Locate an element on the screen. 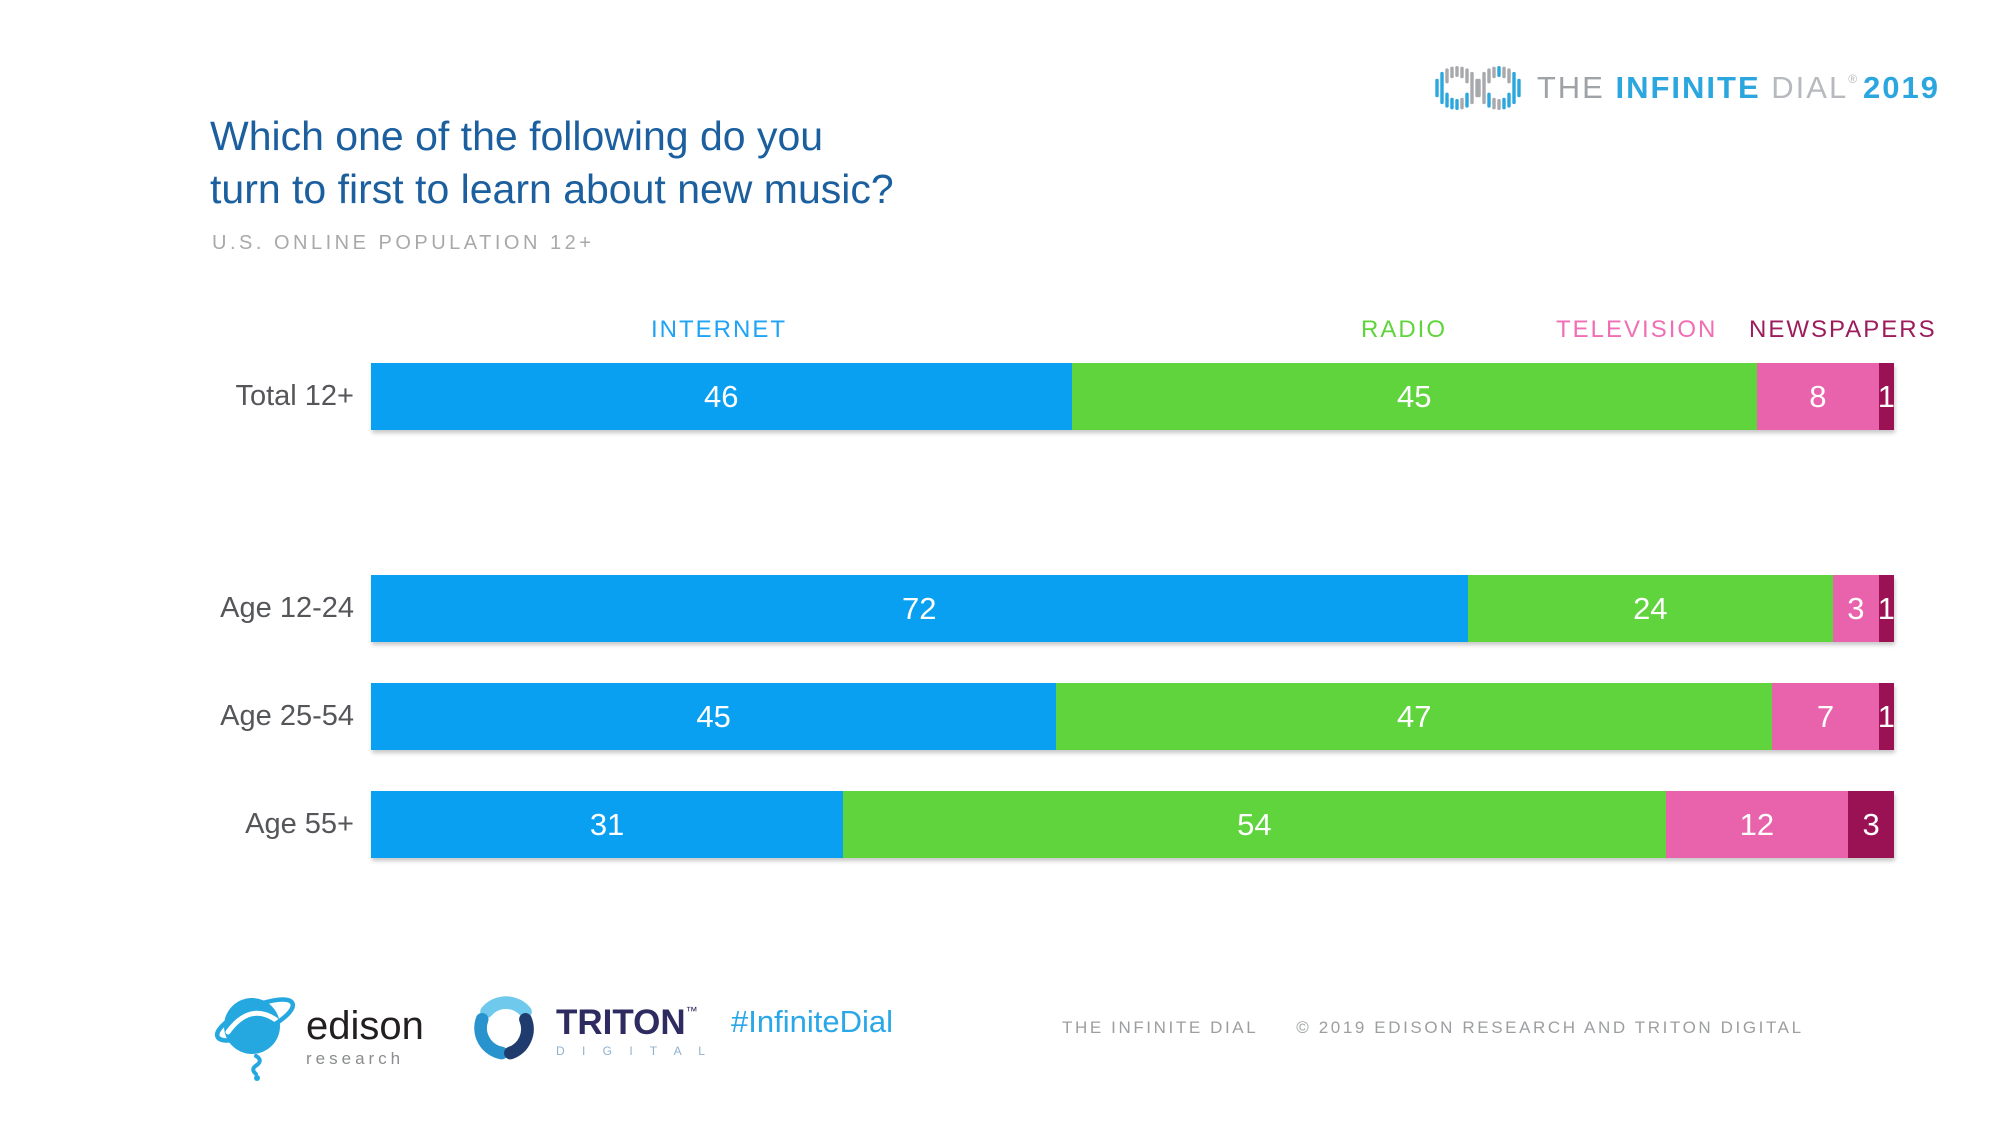 This screenshot has height=1125, width=2002. bar-row: Total 12+ 46 45 8 1 is located at coordinates (947, 396).